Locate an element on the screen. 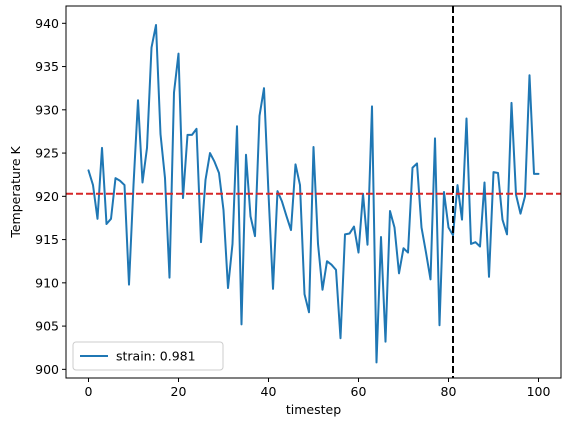 The height and width of the screenshot is (432, 571). y-tick-label: 905 is located at coordinates (47, 326).